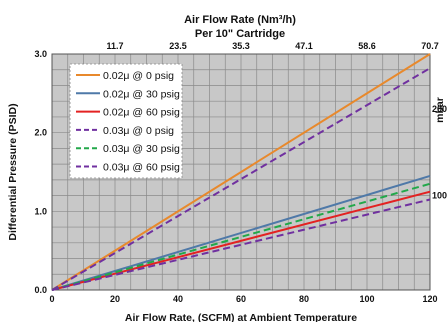  Describe the element at coordinates (138, 131) in the screenshot. I see `legend-label: 0.03μ @ 0 psig` at that location.